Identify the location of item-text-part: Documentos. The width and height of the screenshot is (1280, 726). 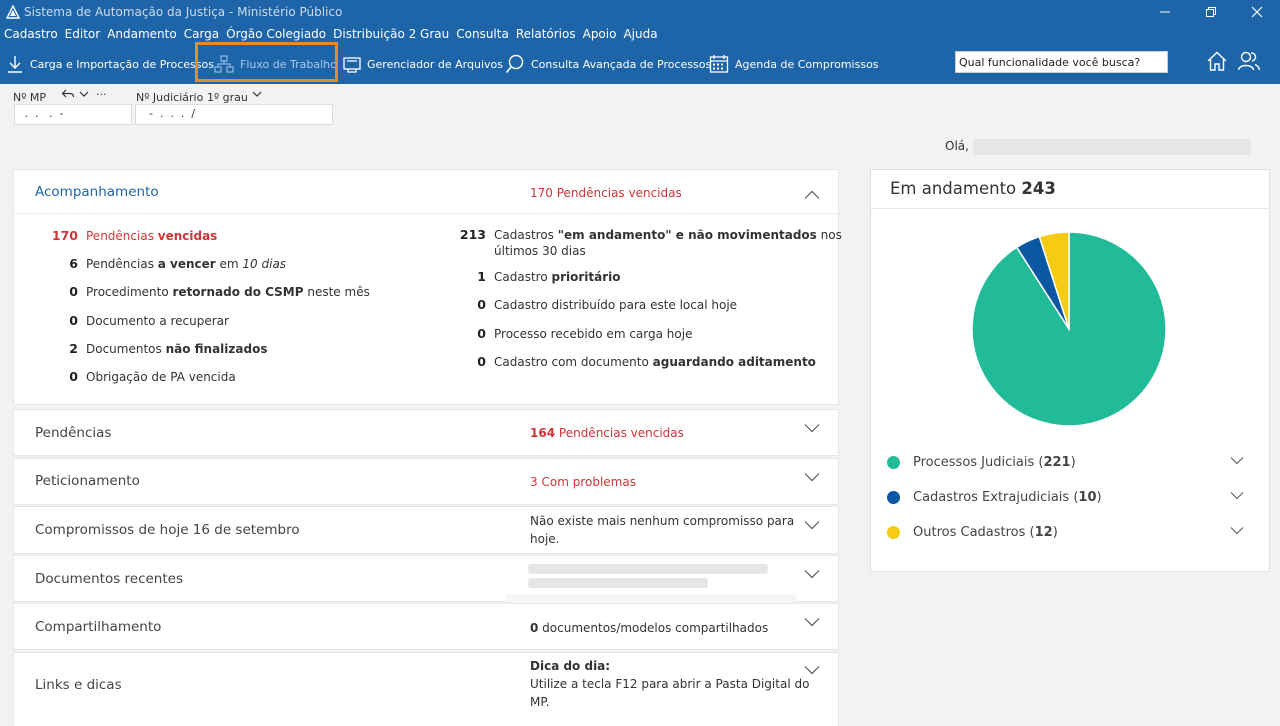
(126, 348).